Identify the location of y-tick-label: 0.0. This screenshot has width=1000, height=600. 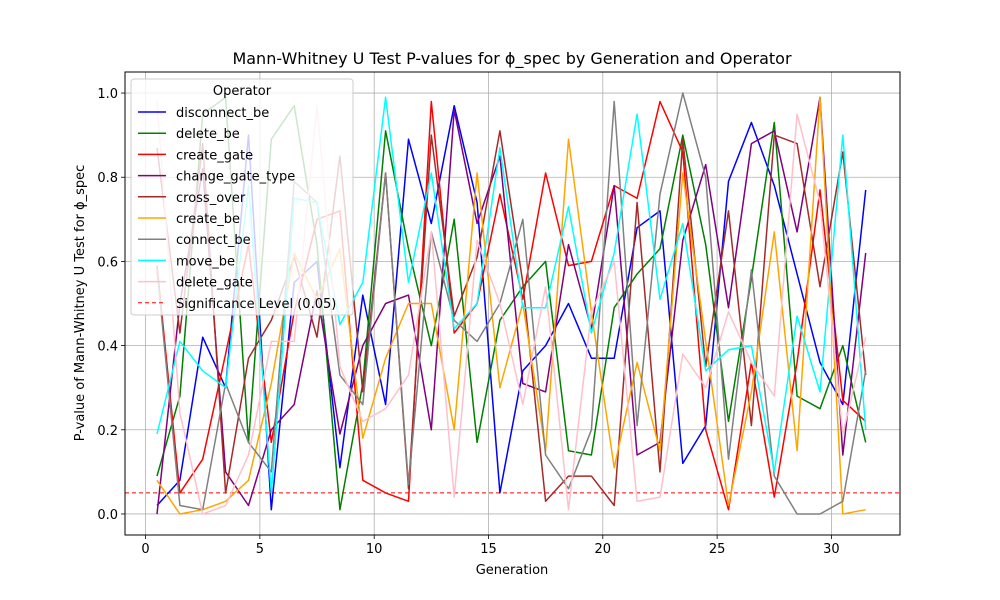
(107, 515).